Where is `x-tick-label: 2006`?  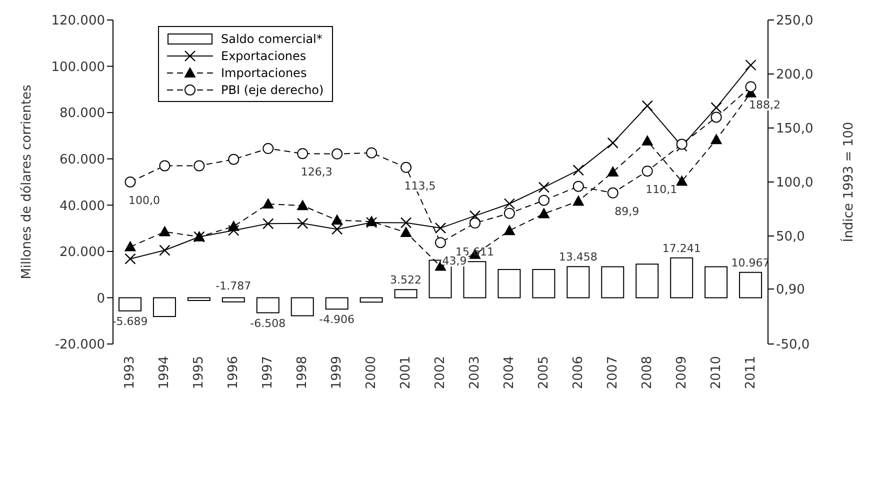 x-tick-label: 2006 is located at coordinates (578, 373).